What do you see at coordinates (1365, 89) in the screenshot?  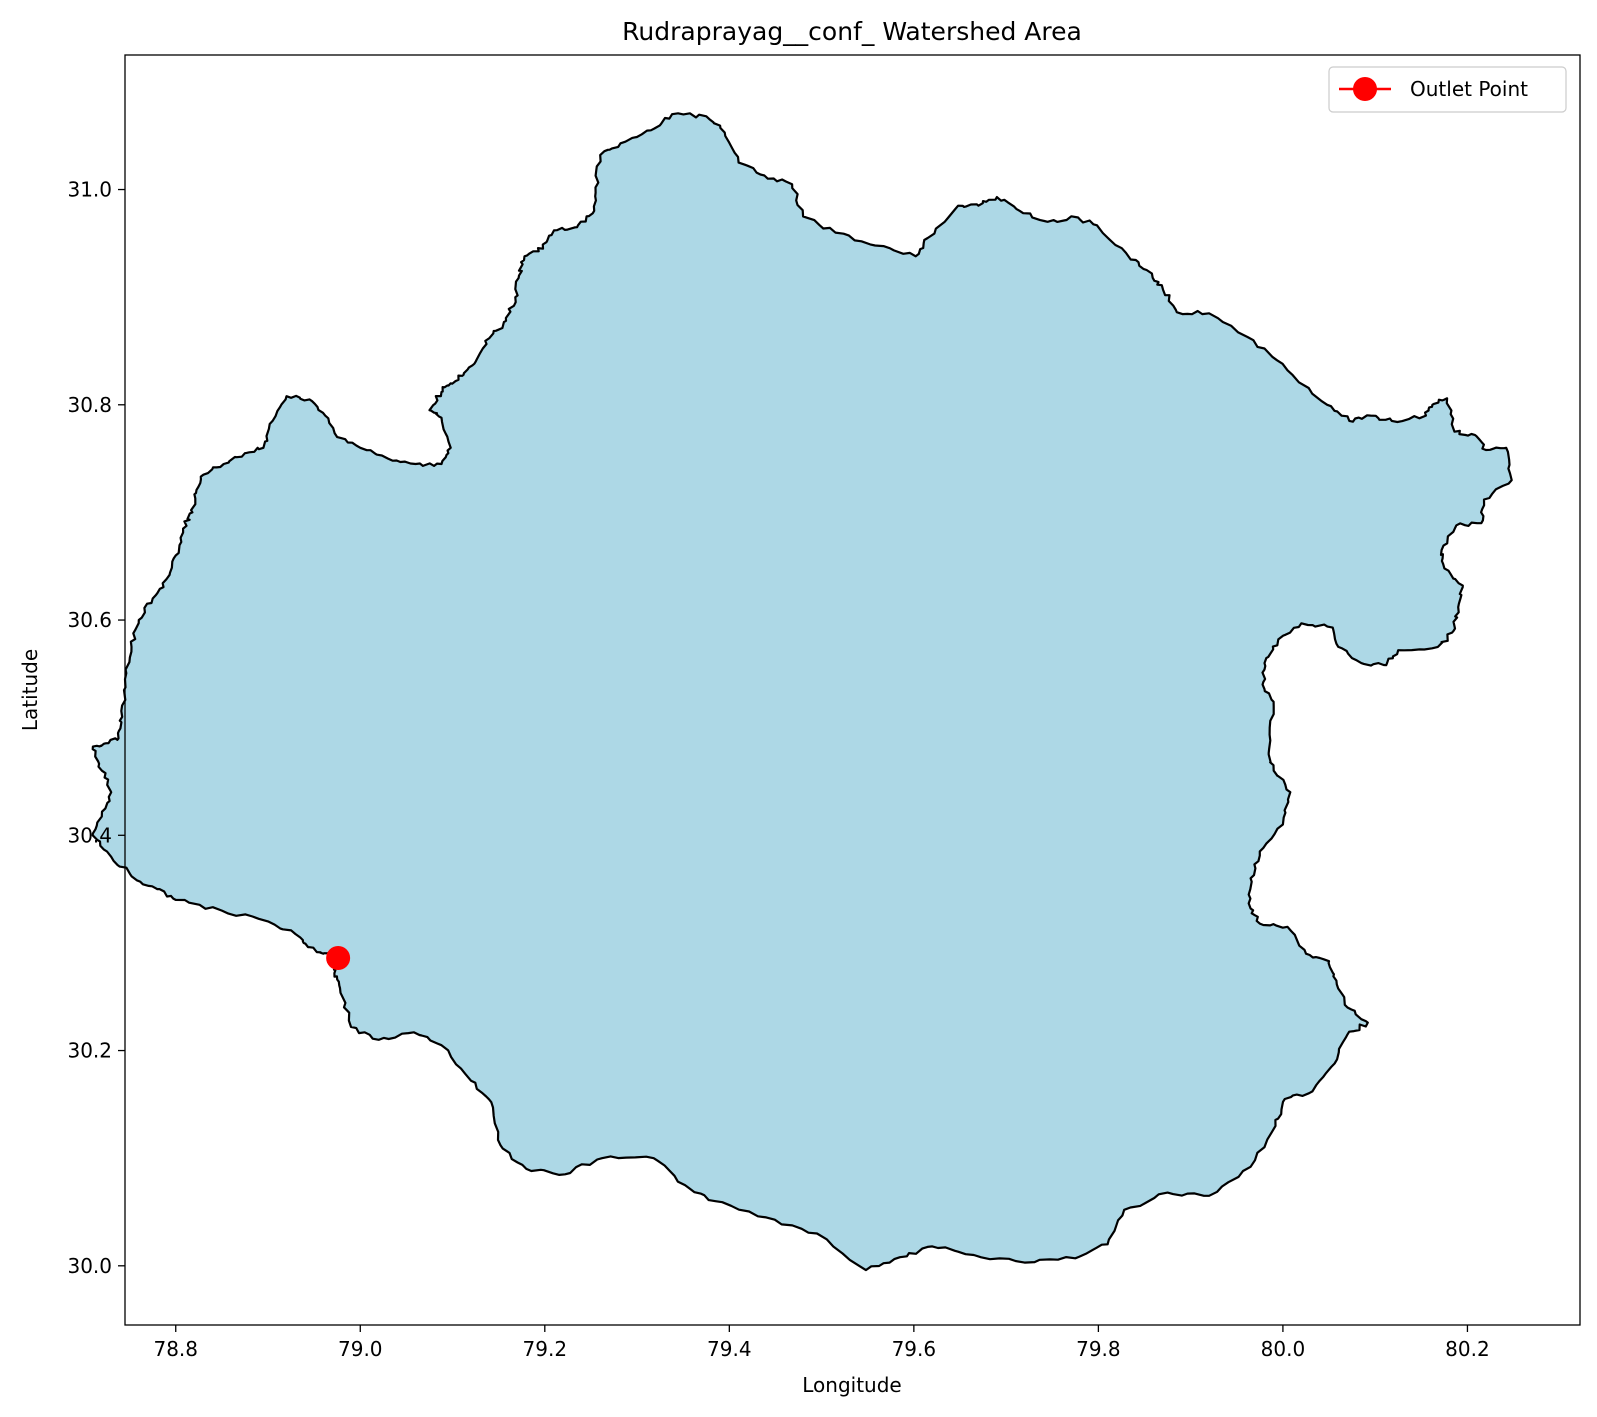 I see `legend-marker-swatch` at bounding box center [1365, 89].